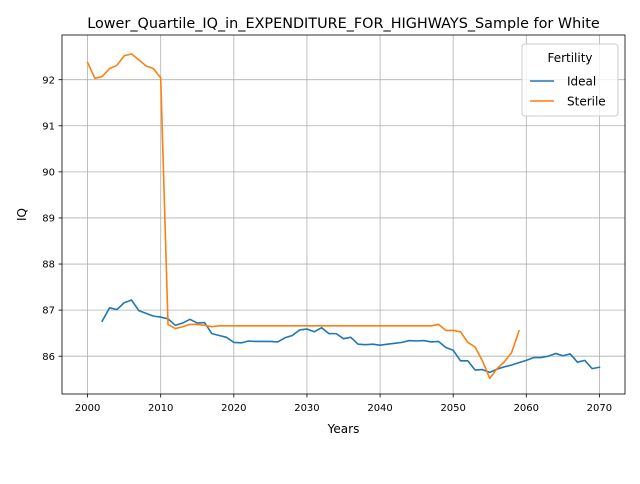 This screenshot has width=640, height=484. I want to click on x-tick-label: 2010, so click(160, 408).